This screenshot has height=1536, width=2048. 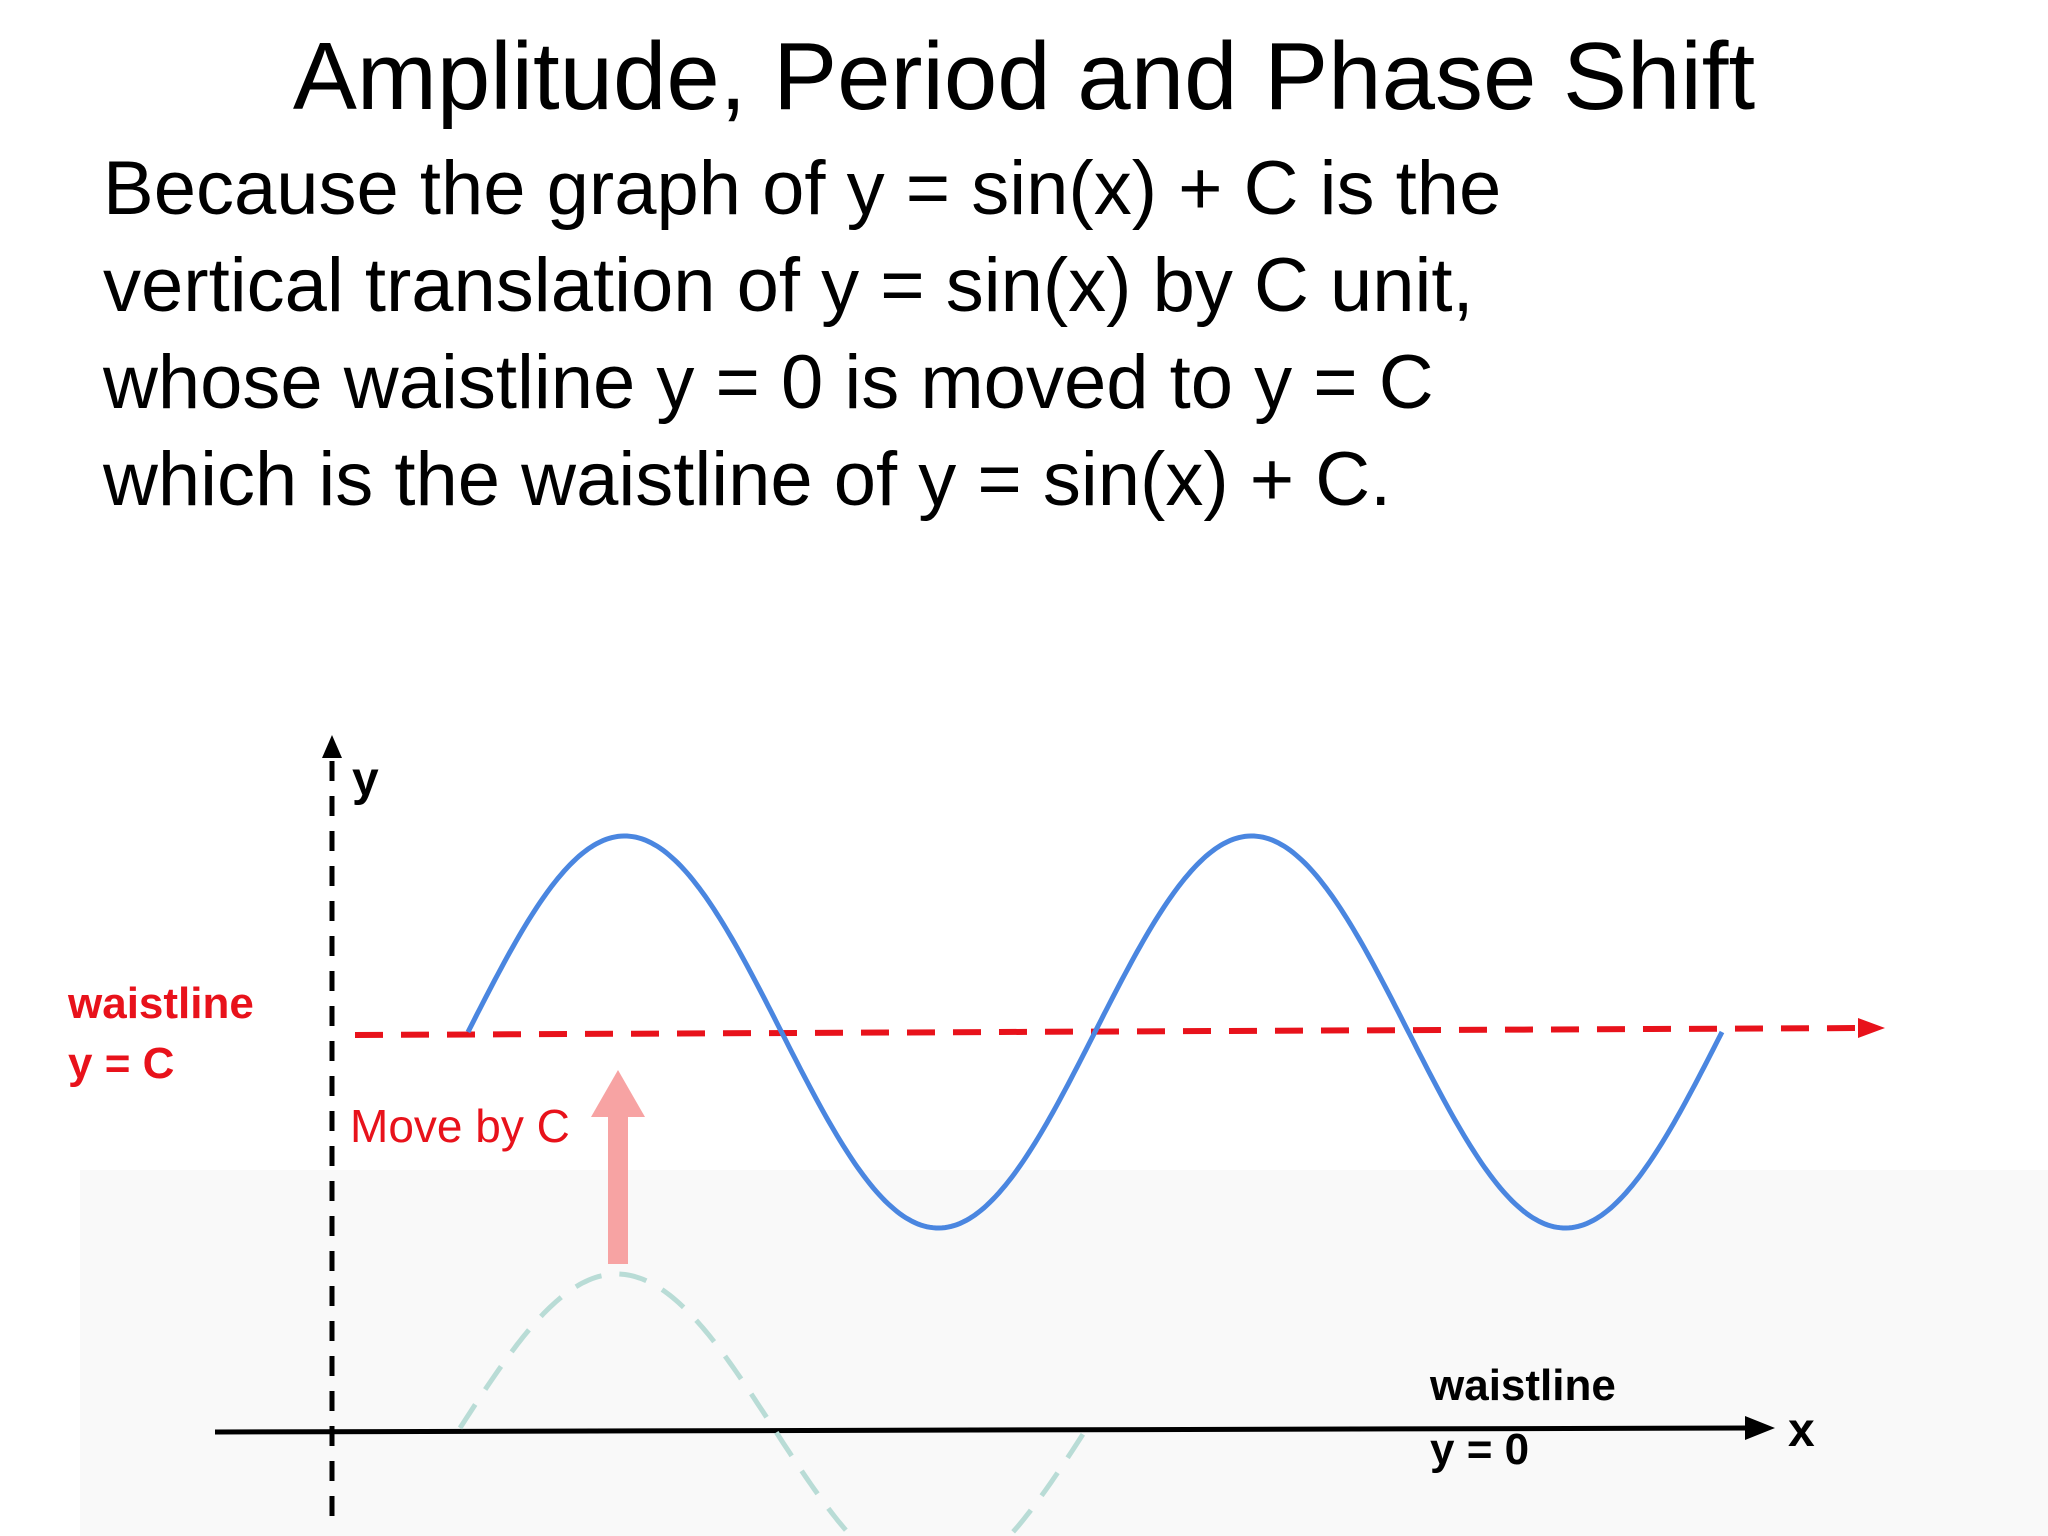 What do you see at coordinates (365, 779) in the screenshot?
I see `y-axis-label: y` at bounding box center [365, 779].